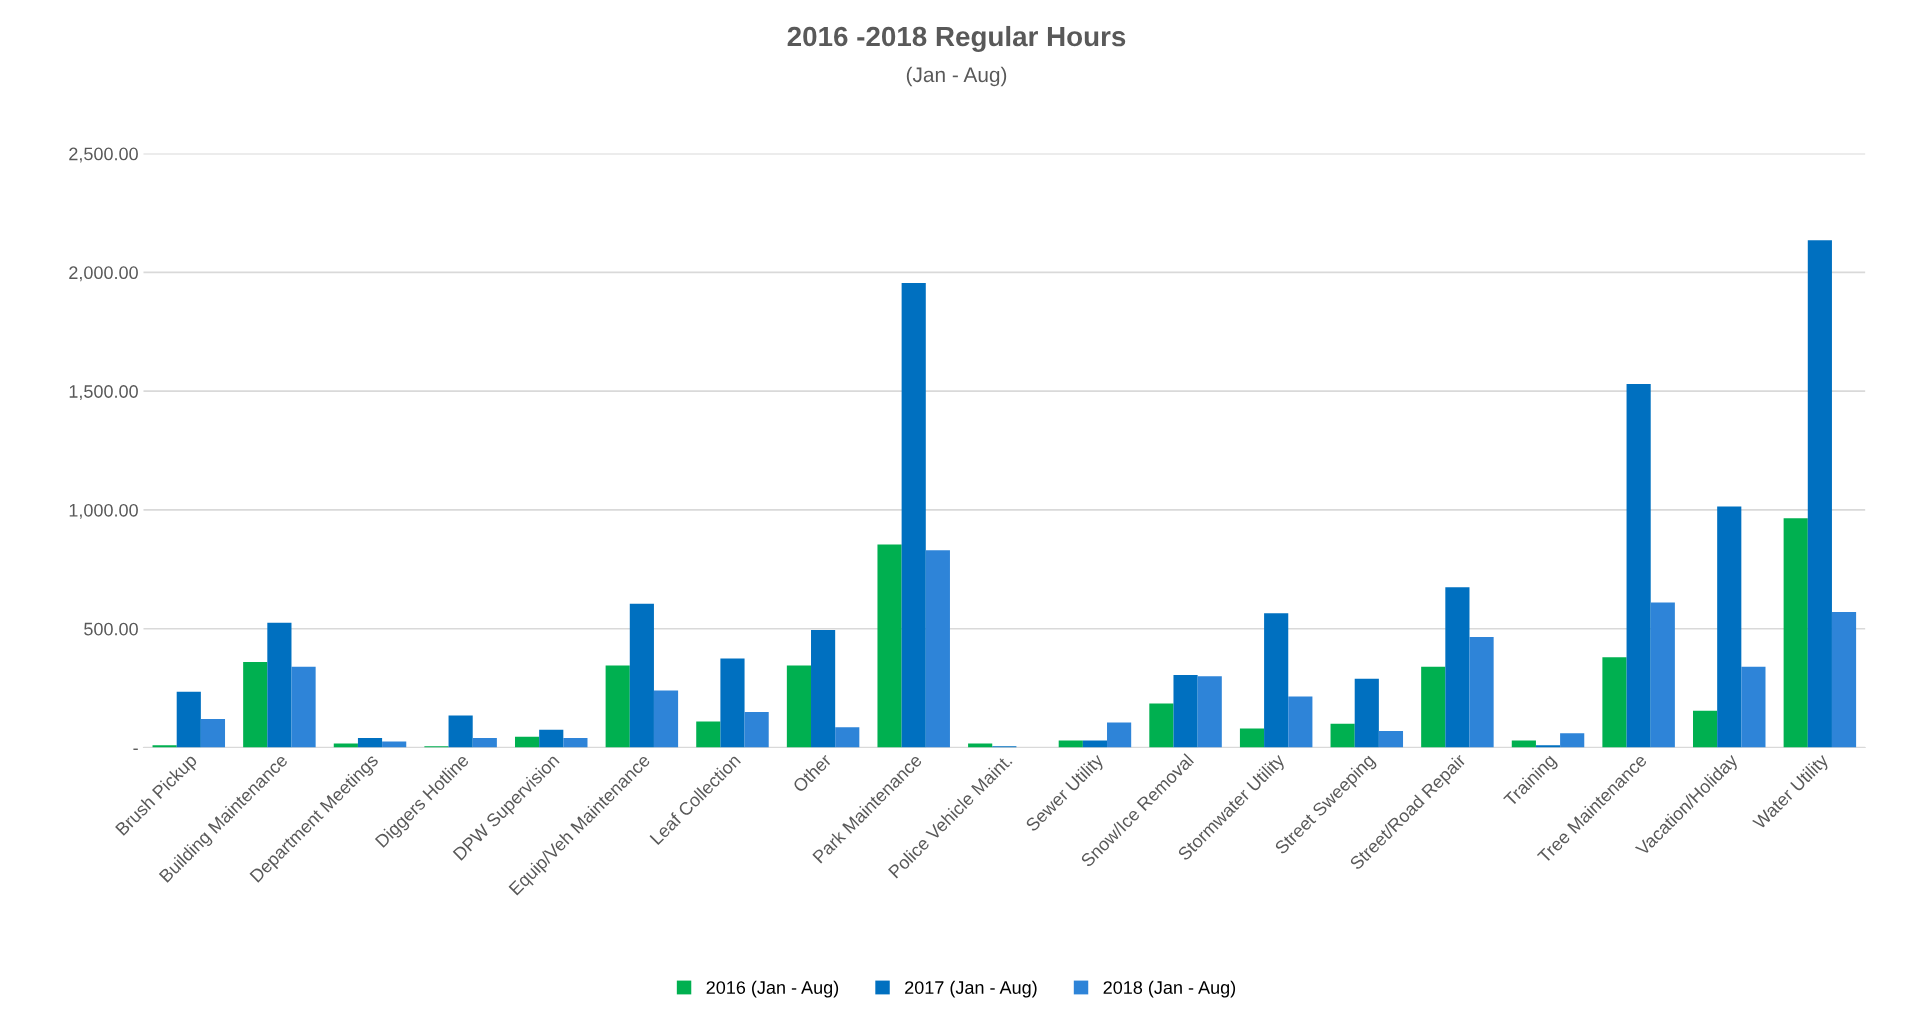 This screenshot has height=1024, width=1913. What do you see at coordinates (956, 38) in the screenshot?
I see `chart-title: 2016 -2018 Regular Hours` at bounding box center [956, 38].